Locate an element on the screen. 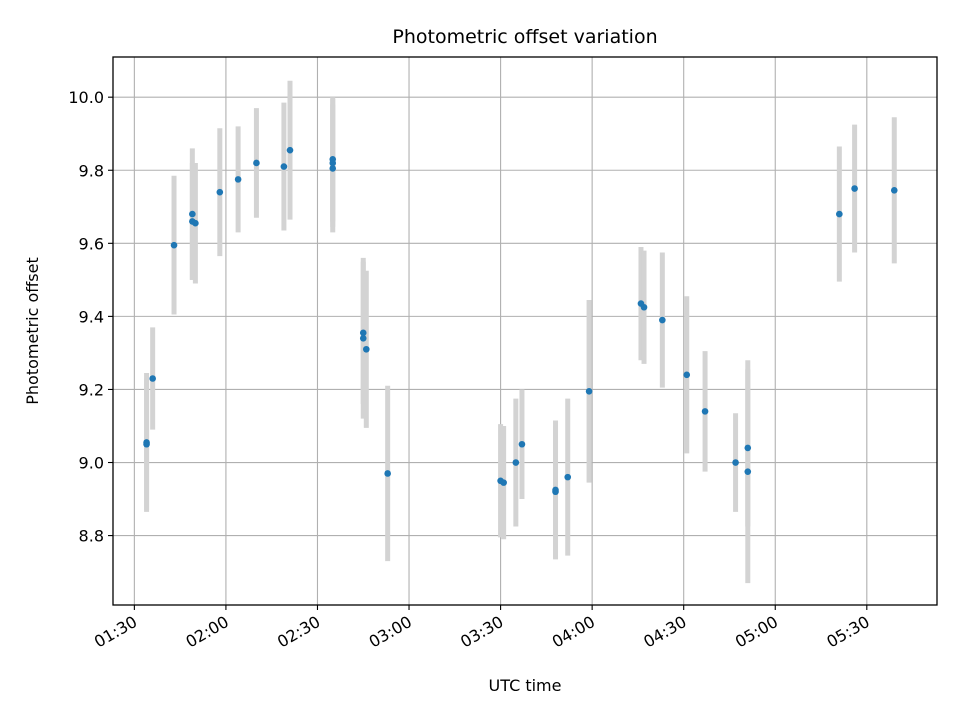 The width and height of the screenshot is (960, 720). y-tick-label: 9.2 is located at coordinates (91, 389).